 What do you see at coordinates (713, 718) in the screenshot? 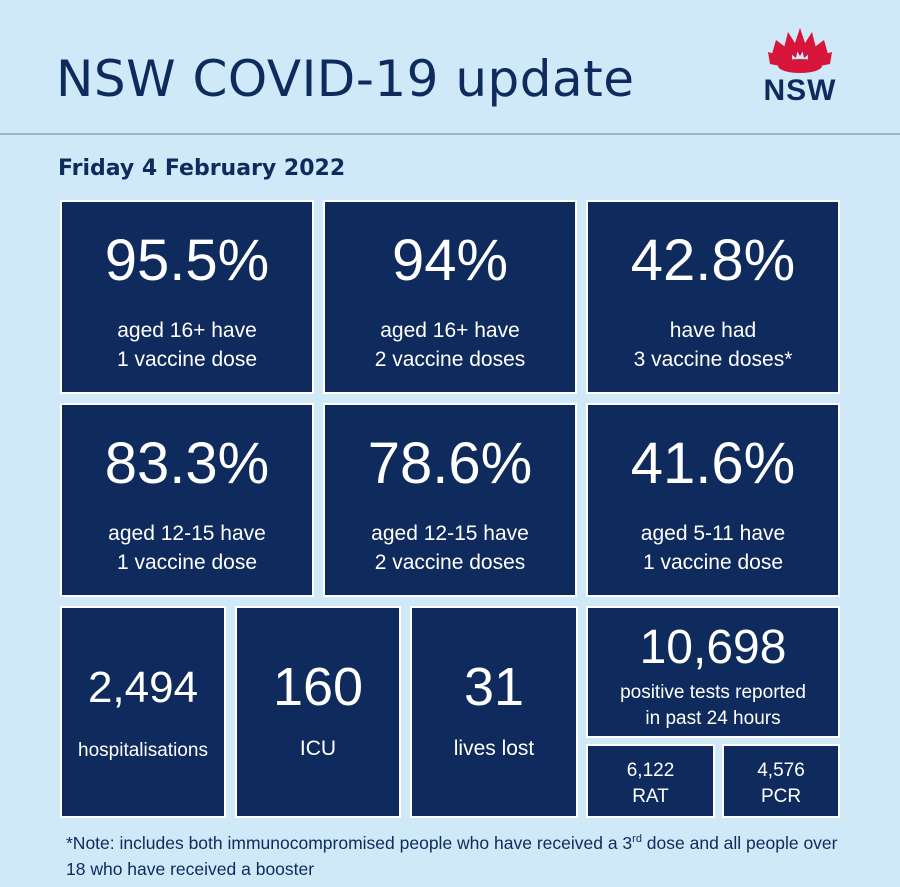
I see `positive-tests-label: in past 24 hours` at bounding box center [713, 718].